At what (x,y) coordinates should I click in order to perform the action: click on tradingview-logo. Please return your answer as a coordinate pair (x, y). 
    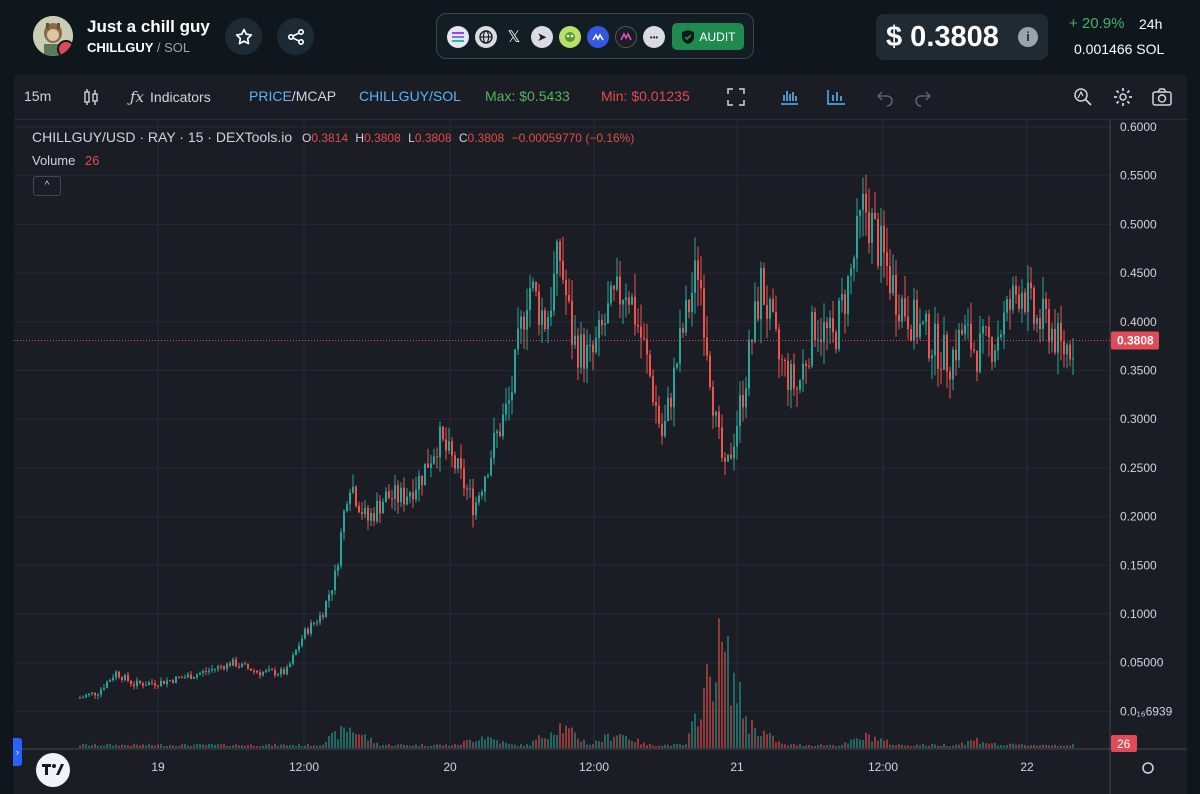
    Looking at the image, I should click on (53, 770).